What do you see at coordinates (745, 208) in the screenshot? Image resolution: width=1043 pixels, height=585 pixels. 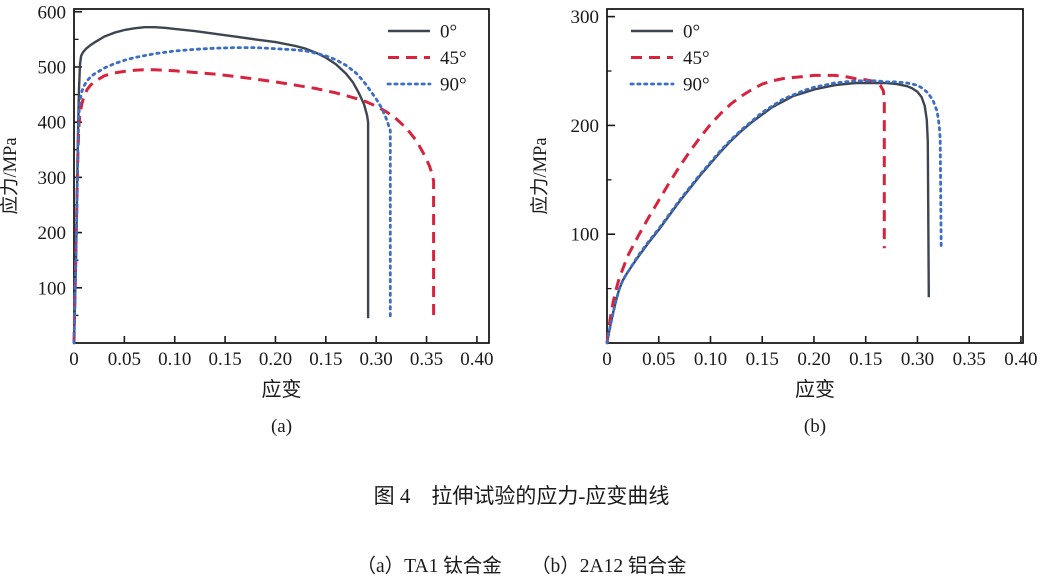 I see `curve-45deg` at bounding box center [745, 208].